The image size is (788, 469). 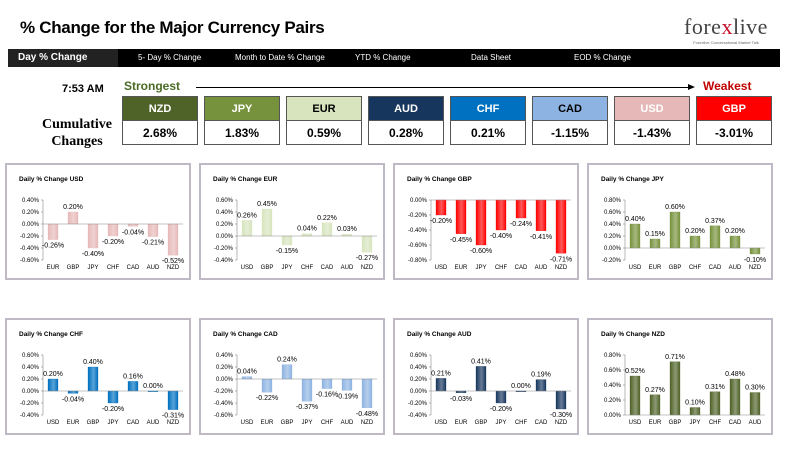 What do you see at coordinates (247, 215) in the screenshot?
I see `data-label: 0.26%` at bounding box center [247, 215].